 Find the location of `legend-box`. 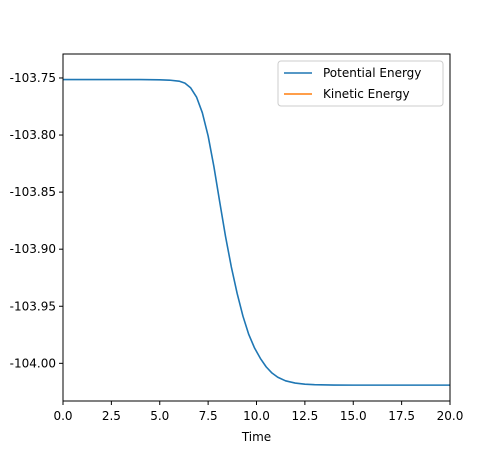

legend-box is located at coordinates (360, 83).